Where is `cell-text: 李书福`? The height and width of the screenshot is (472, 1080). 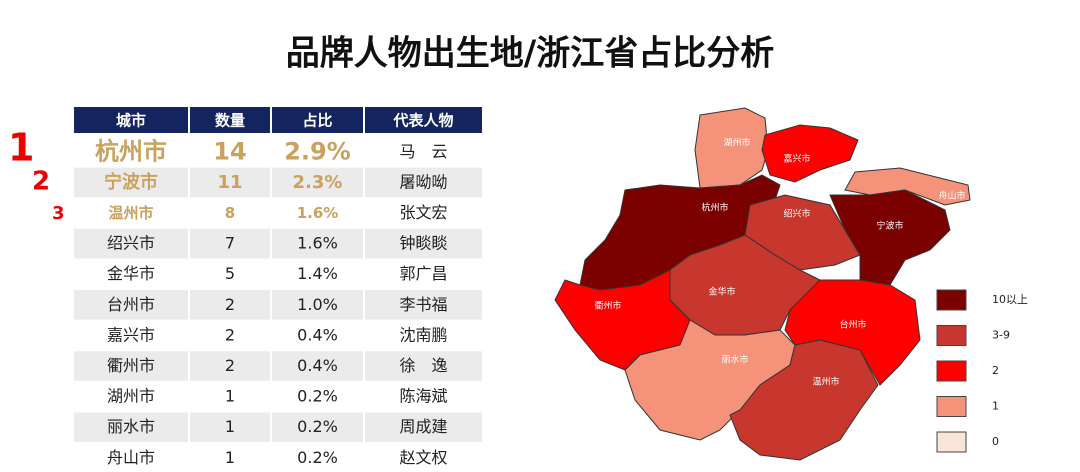 cell-text: 李书福 is located at coordinates (423, 304).